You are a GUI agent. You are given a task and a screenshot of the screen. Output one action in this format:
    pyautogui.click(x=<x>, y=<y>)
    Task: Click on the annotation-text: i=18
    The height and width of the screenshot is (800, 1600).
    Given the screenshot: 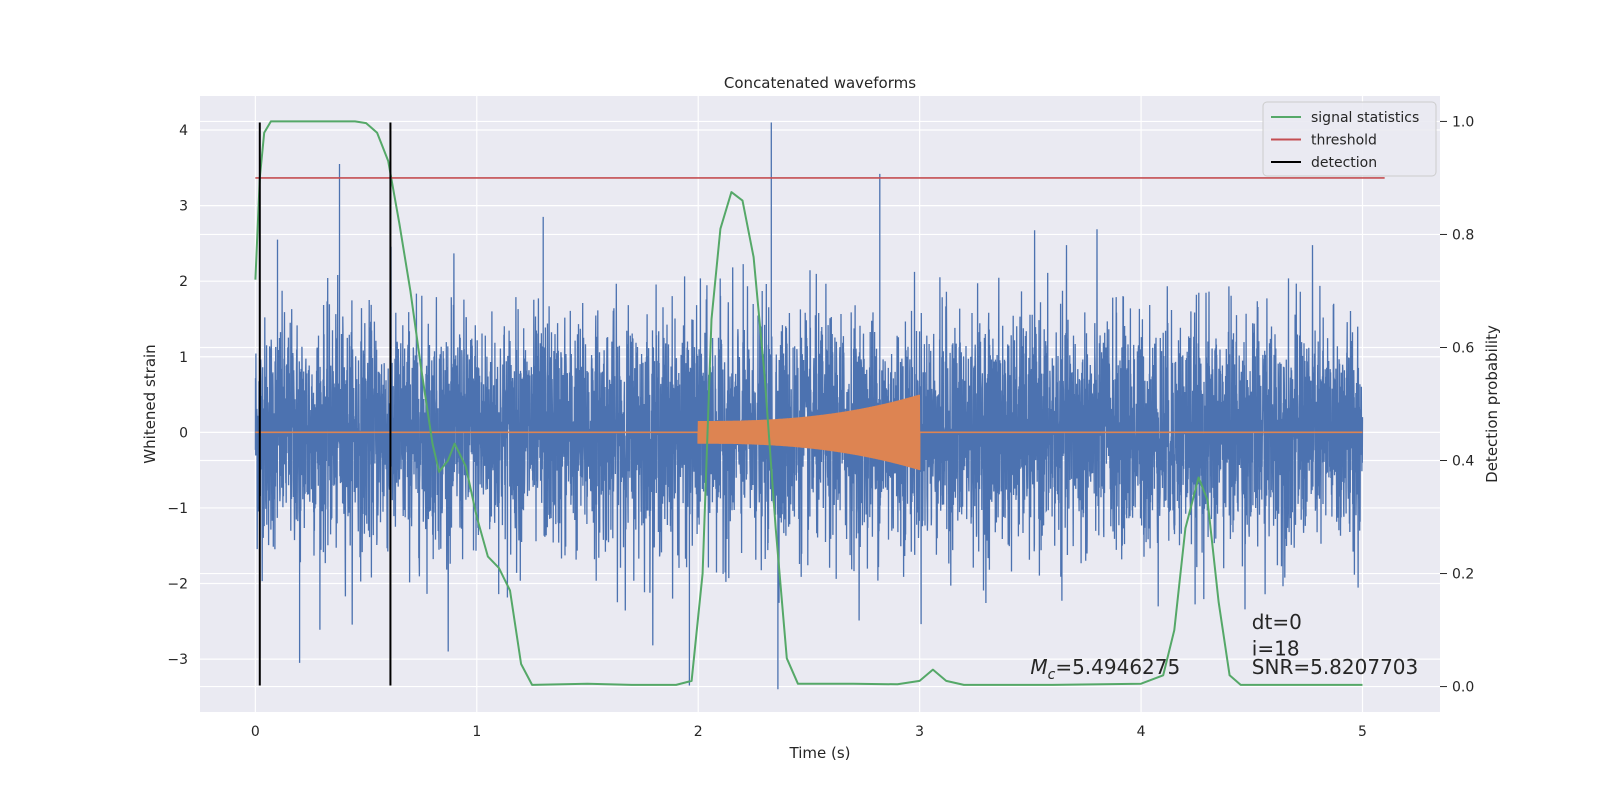 What is the action you would take?
    pyautogui.click(x=1276, y=648)
    